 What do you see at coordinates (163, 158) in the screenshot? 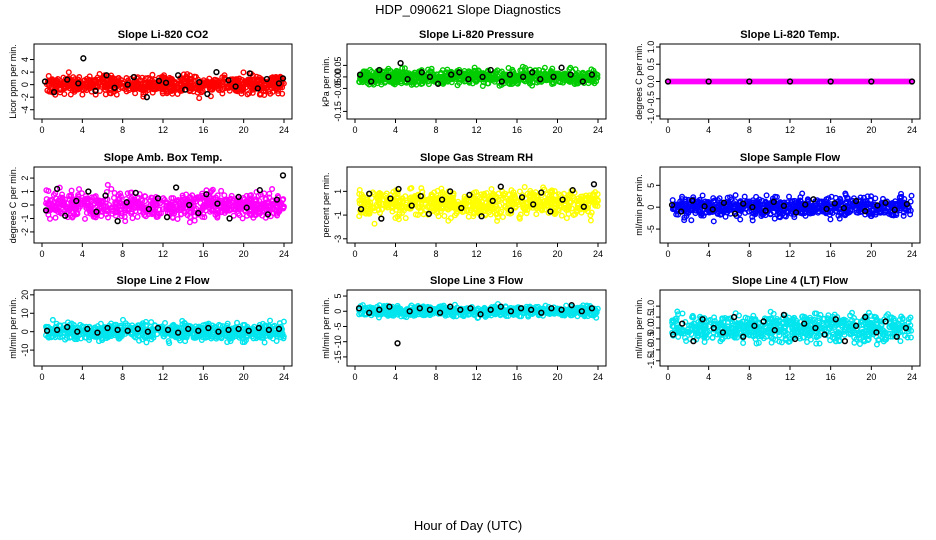
I see `chart-title: Slope Amb. Box Temp.` at bounding box center [163, 158].